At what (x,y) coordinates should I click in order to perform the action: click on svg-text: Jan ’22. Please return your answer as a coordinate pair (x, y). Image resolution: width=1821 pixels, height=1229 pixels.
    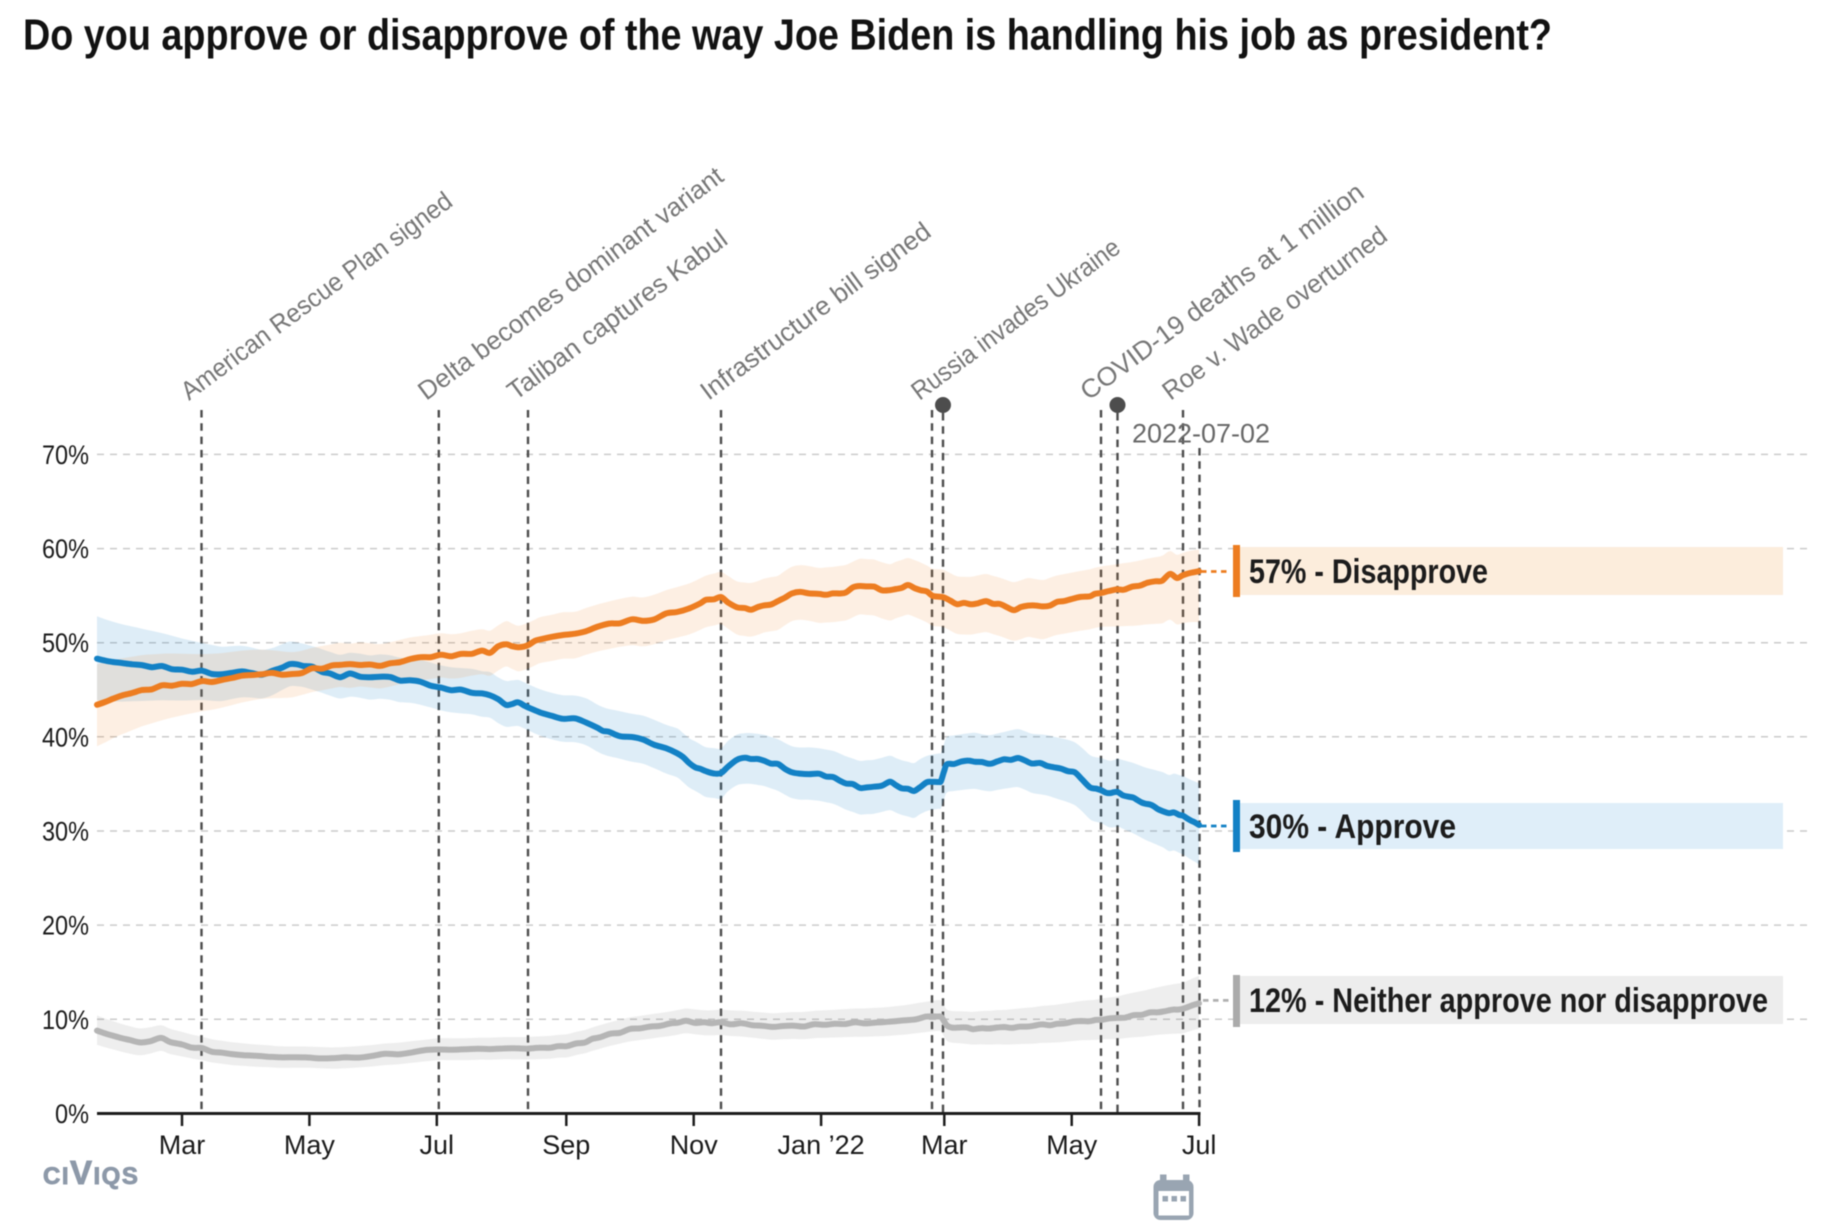
    Looking at the image, I should click on (821, 1145).